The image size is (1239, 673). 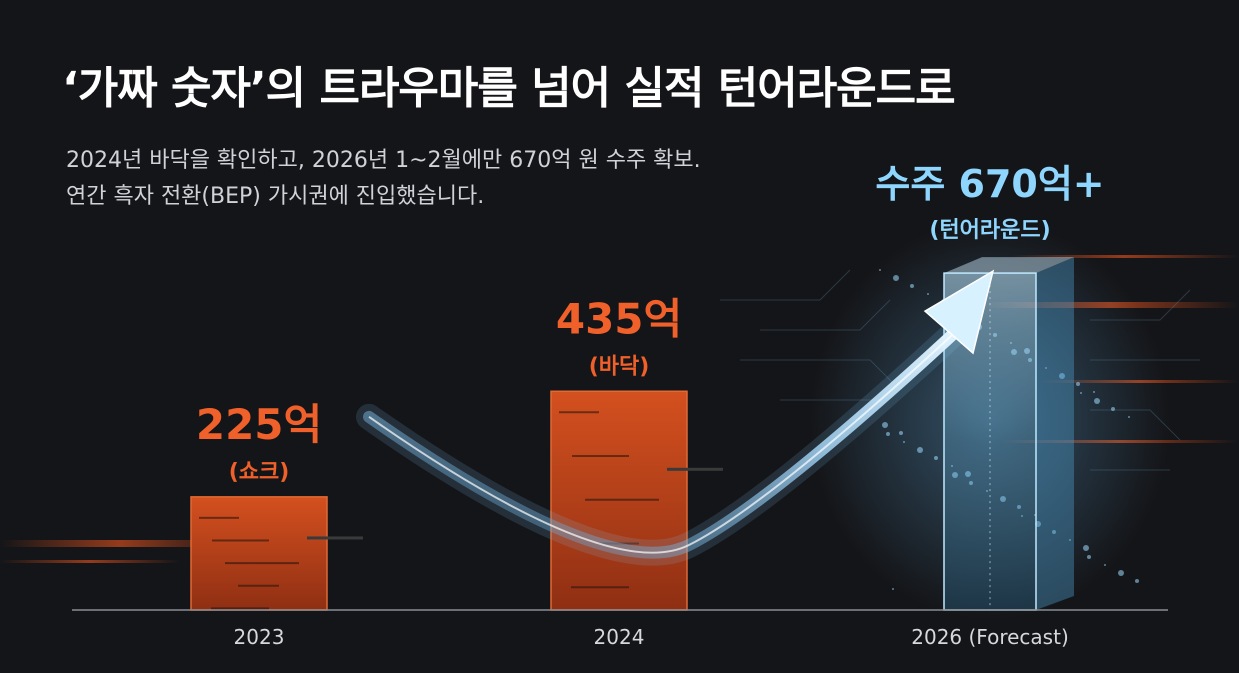 What do you see at coordinates (259, 637) in the screenshot?
I see `x-tick-label: 2023` at bounding box center [259, 637].